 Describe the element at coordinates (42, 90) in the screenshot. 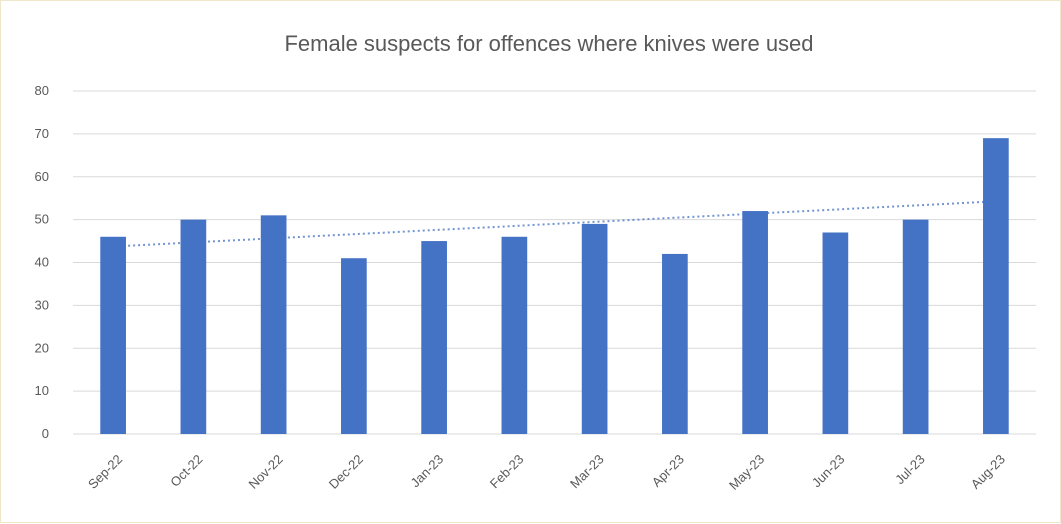

I see `y-tick-label: 80` at that location.